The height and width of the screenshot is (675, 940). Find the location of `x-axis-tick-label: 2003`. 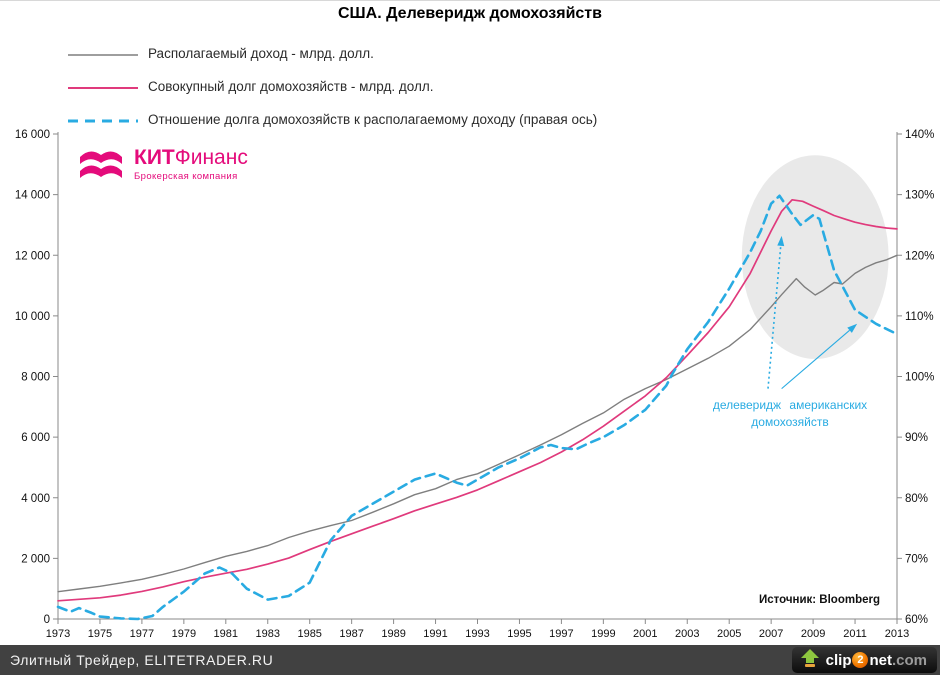

x-axis-tick-label: 2003 is located at coordinates (687, 634).